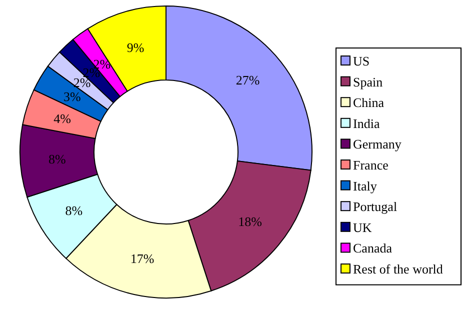 This screenshot has width=462, height=332. What do you see at coordinates (142, 258) in the screenshot?
I see `data-label: 17%` at bounding box center [142, 258].